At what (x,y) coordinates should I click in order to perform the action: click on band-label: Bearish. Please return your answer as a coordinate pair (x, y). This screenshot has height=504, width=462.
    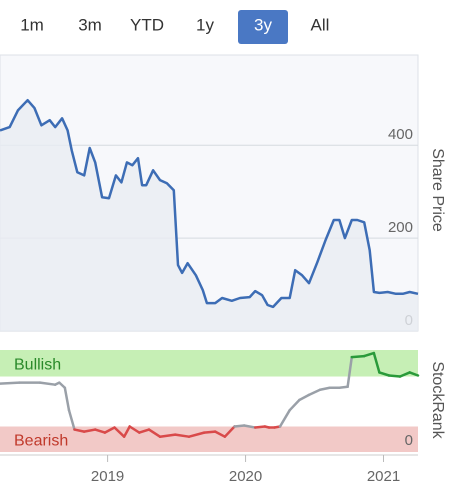
    Looking at the image, I should click on (41, 440).